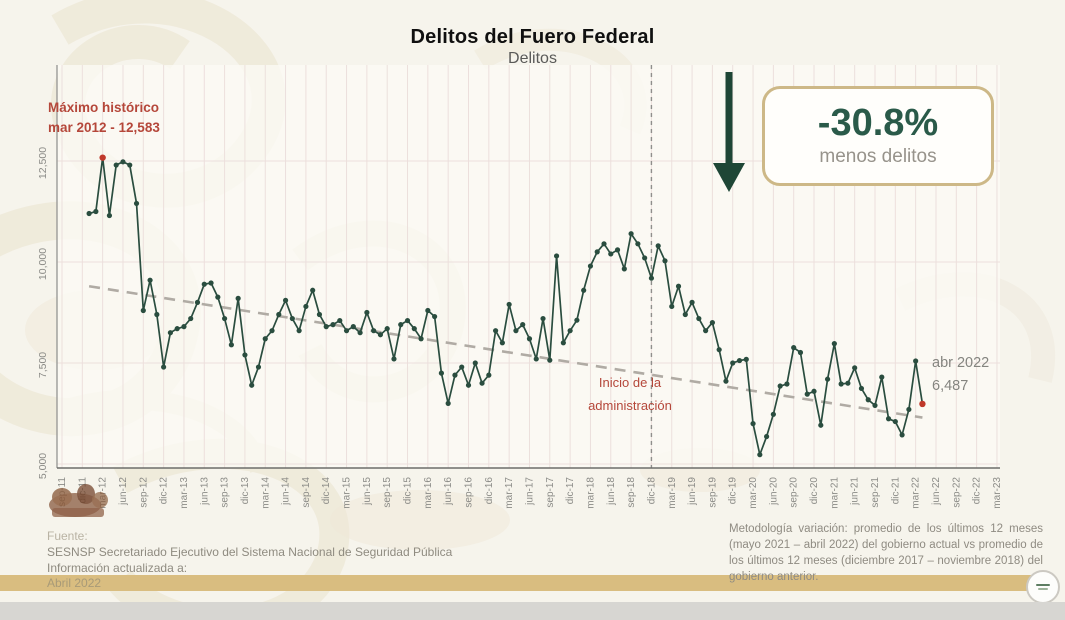  What do you see at coordinates (448, 491) in the screenshot?
I see `x-tick-label: jun-16` at bounding box center [448, 491].